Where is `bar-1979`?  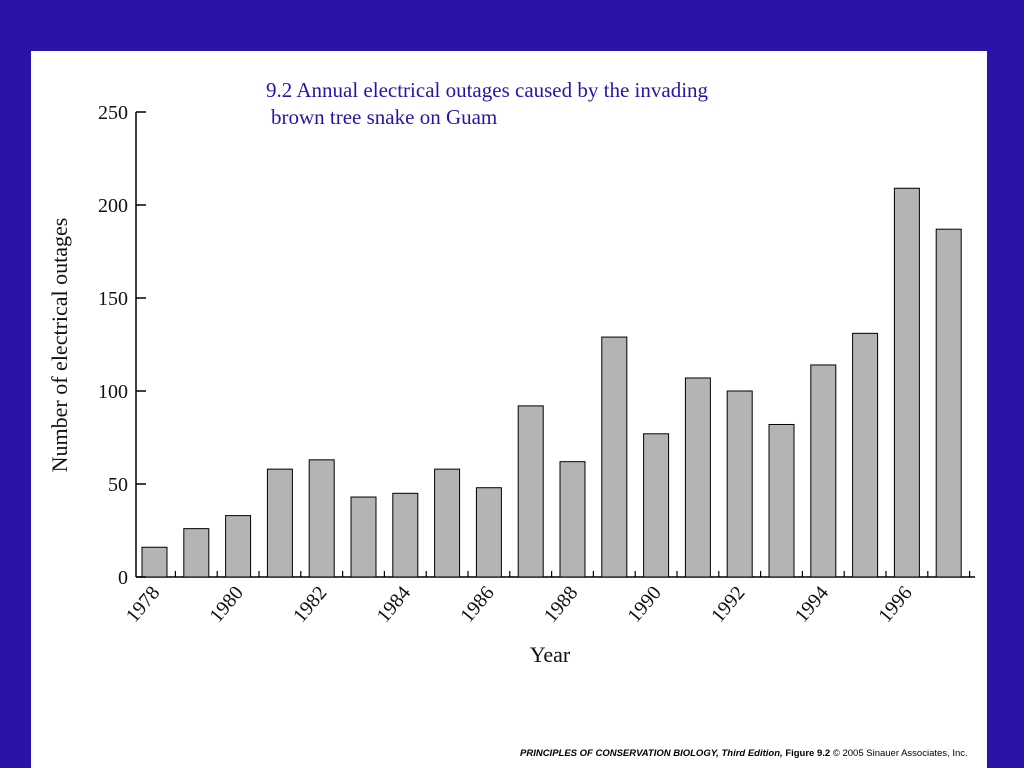 bar-1979 is located at coordinates (196, 553).